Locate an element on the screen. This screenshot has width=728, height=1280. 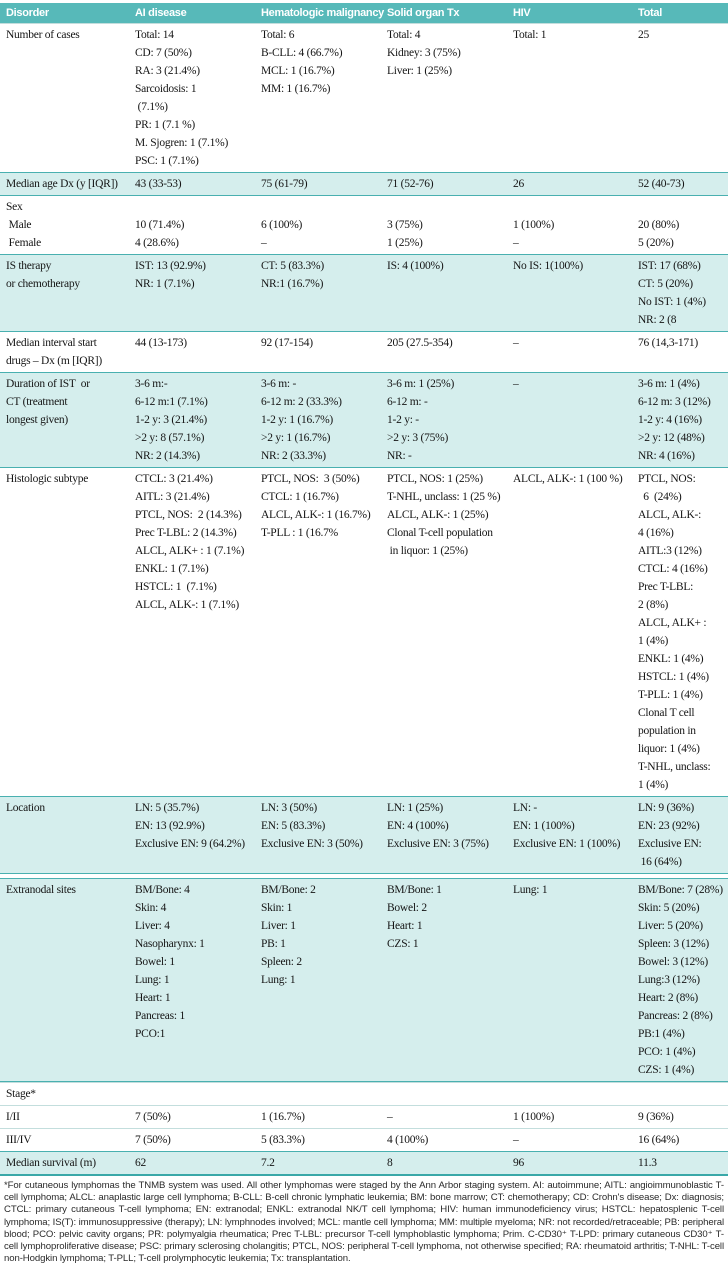
text-line: 1-2 y: 4 (16%) is located at coordinates (670, 420).